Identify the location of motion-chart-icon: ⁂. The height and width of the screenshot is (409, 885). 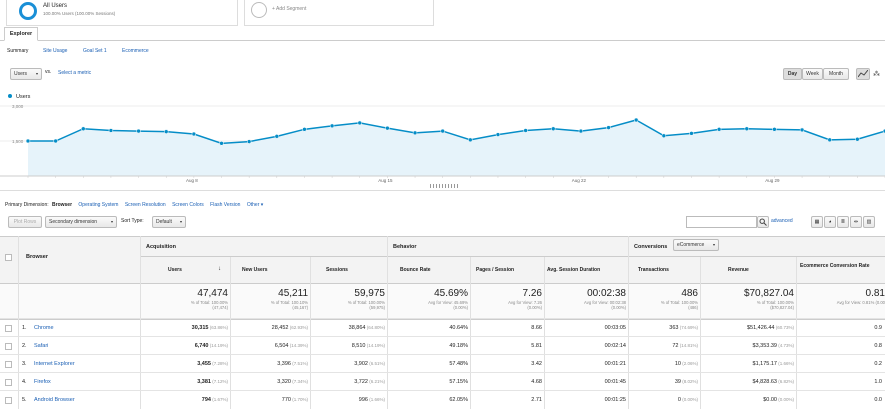
(876, 74).